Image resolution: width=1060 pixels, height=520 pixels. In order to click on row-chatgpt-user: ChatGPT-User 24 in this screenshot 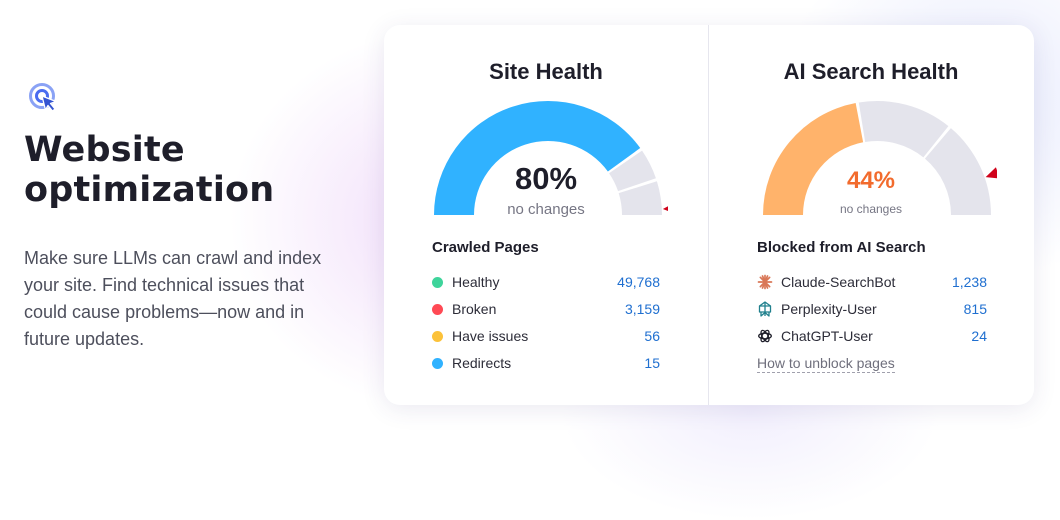, I will do `click(872, 337)`.